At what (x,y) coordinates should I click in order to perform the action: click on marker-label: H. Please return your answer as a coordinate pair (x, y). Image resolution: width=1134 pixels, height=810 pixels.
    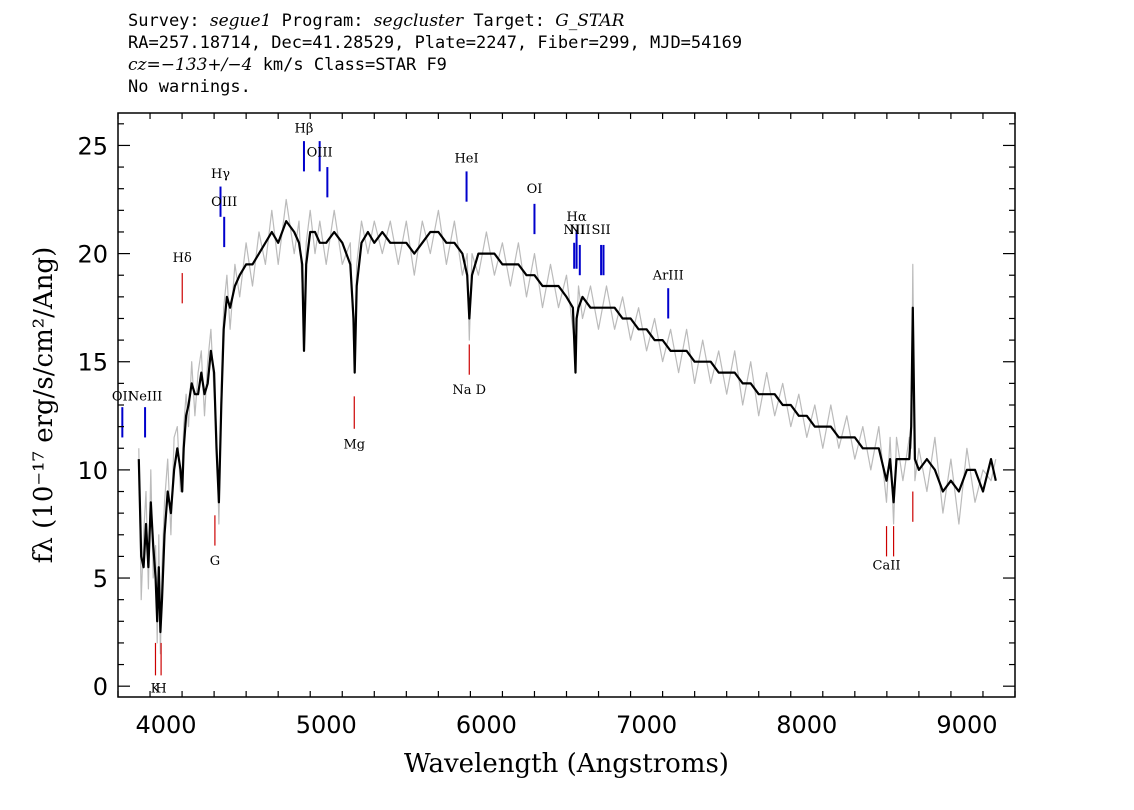
    Looking at the image, I should click on (160, 689).